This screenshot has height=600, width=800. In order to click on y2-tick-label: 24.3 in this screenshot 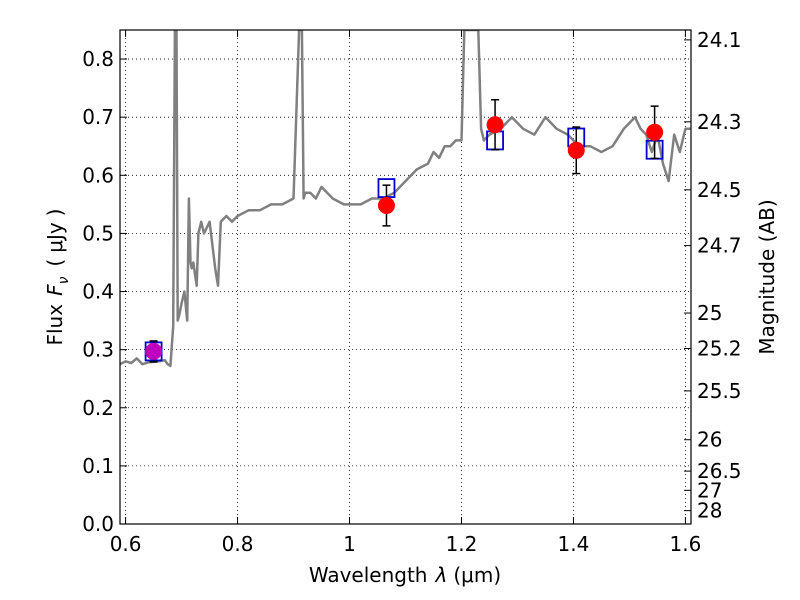, I will do `click(719, 122)`.